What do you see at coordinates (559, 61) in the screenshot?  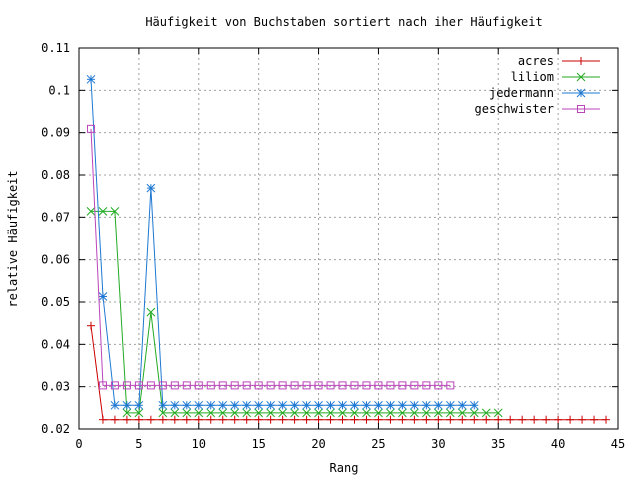 I see `legend-item-acres: acres` at bounding box center [559, 61].